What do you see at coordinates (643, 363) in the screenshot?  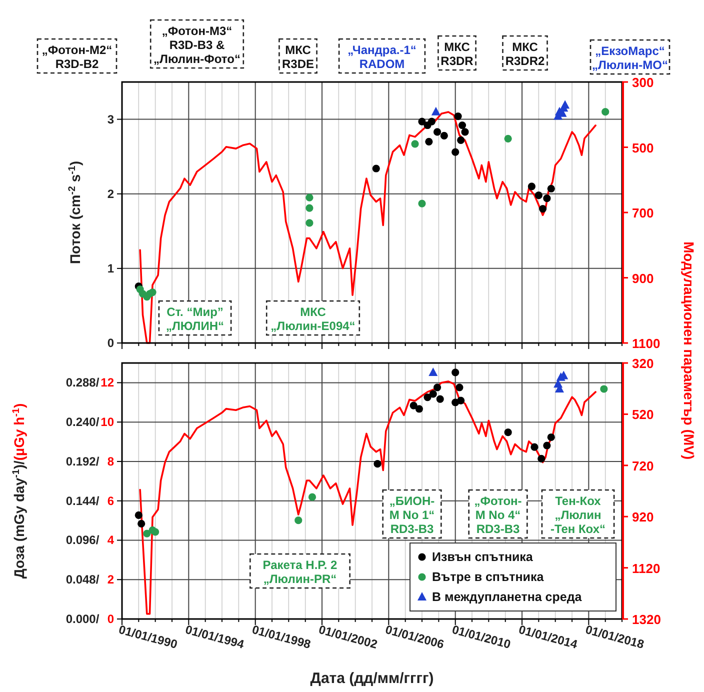 I see `y2-tick-label: 320` at bounding box center [643, 363].